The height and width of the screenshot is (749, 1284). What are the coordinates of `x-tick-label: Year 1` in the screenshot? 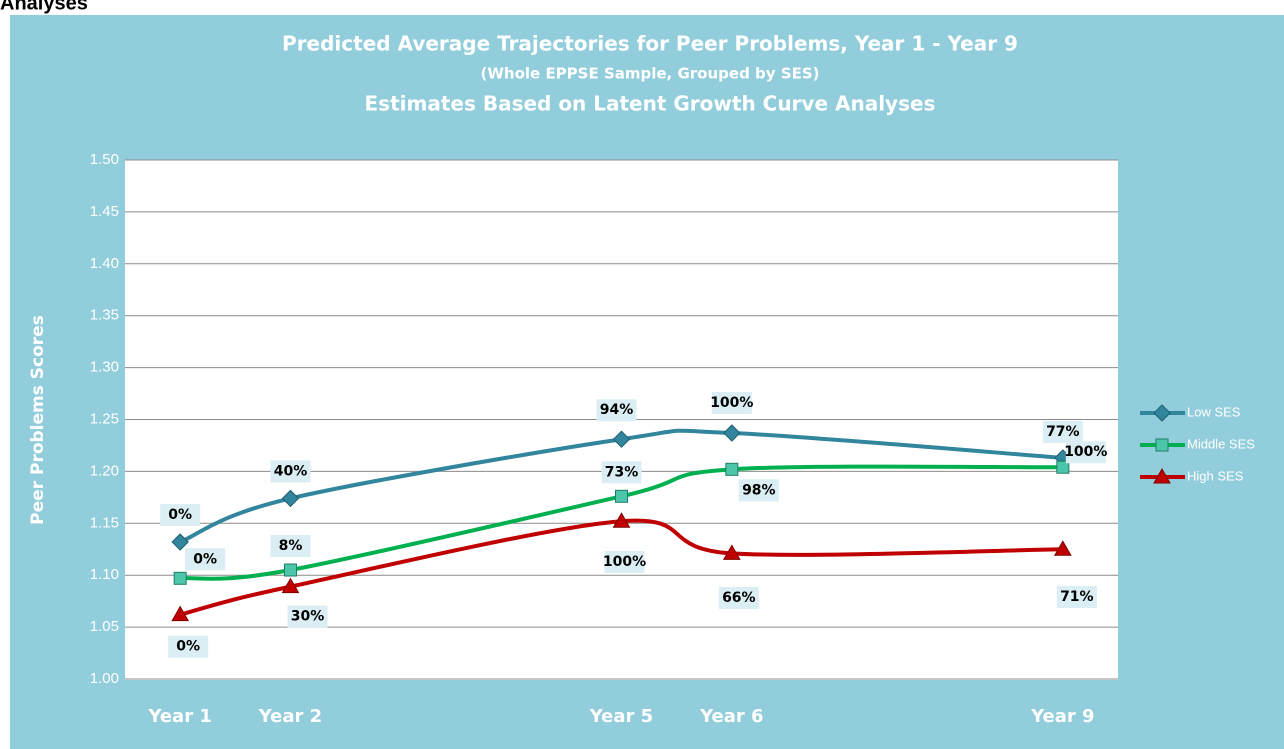 It's located at (179, 716).